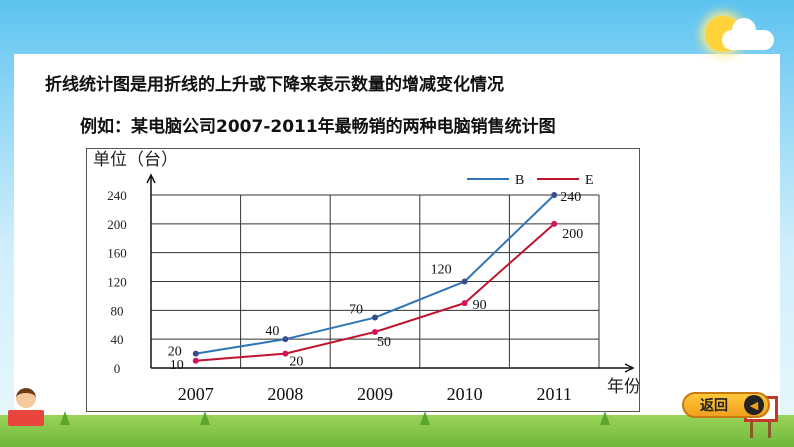 The image size is (794, 447). I want to click on example-caption: 例如：某电脑公司2007-2011年最畅销的两种电脑销售统计图, so click(318, 124).